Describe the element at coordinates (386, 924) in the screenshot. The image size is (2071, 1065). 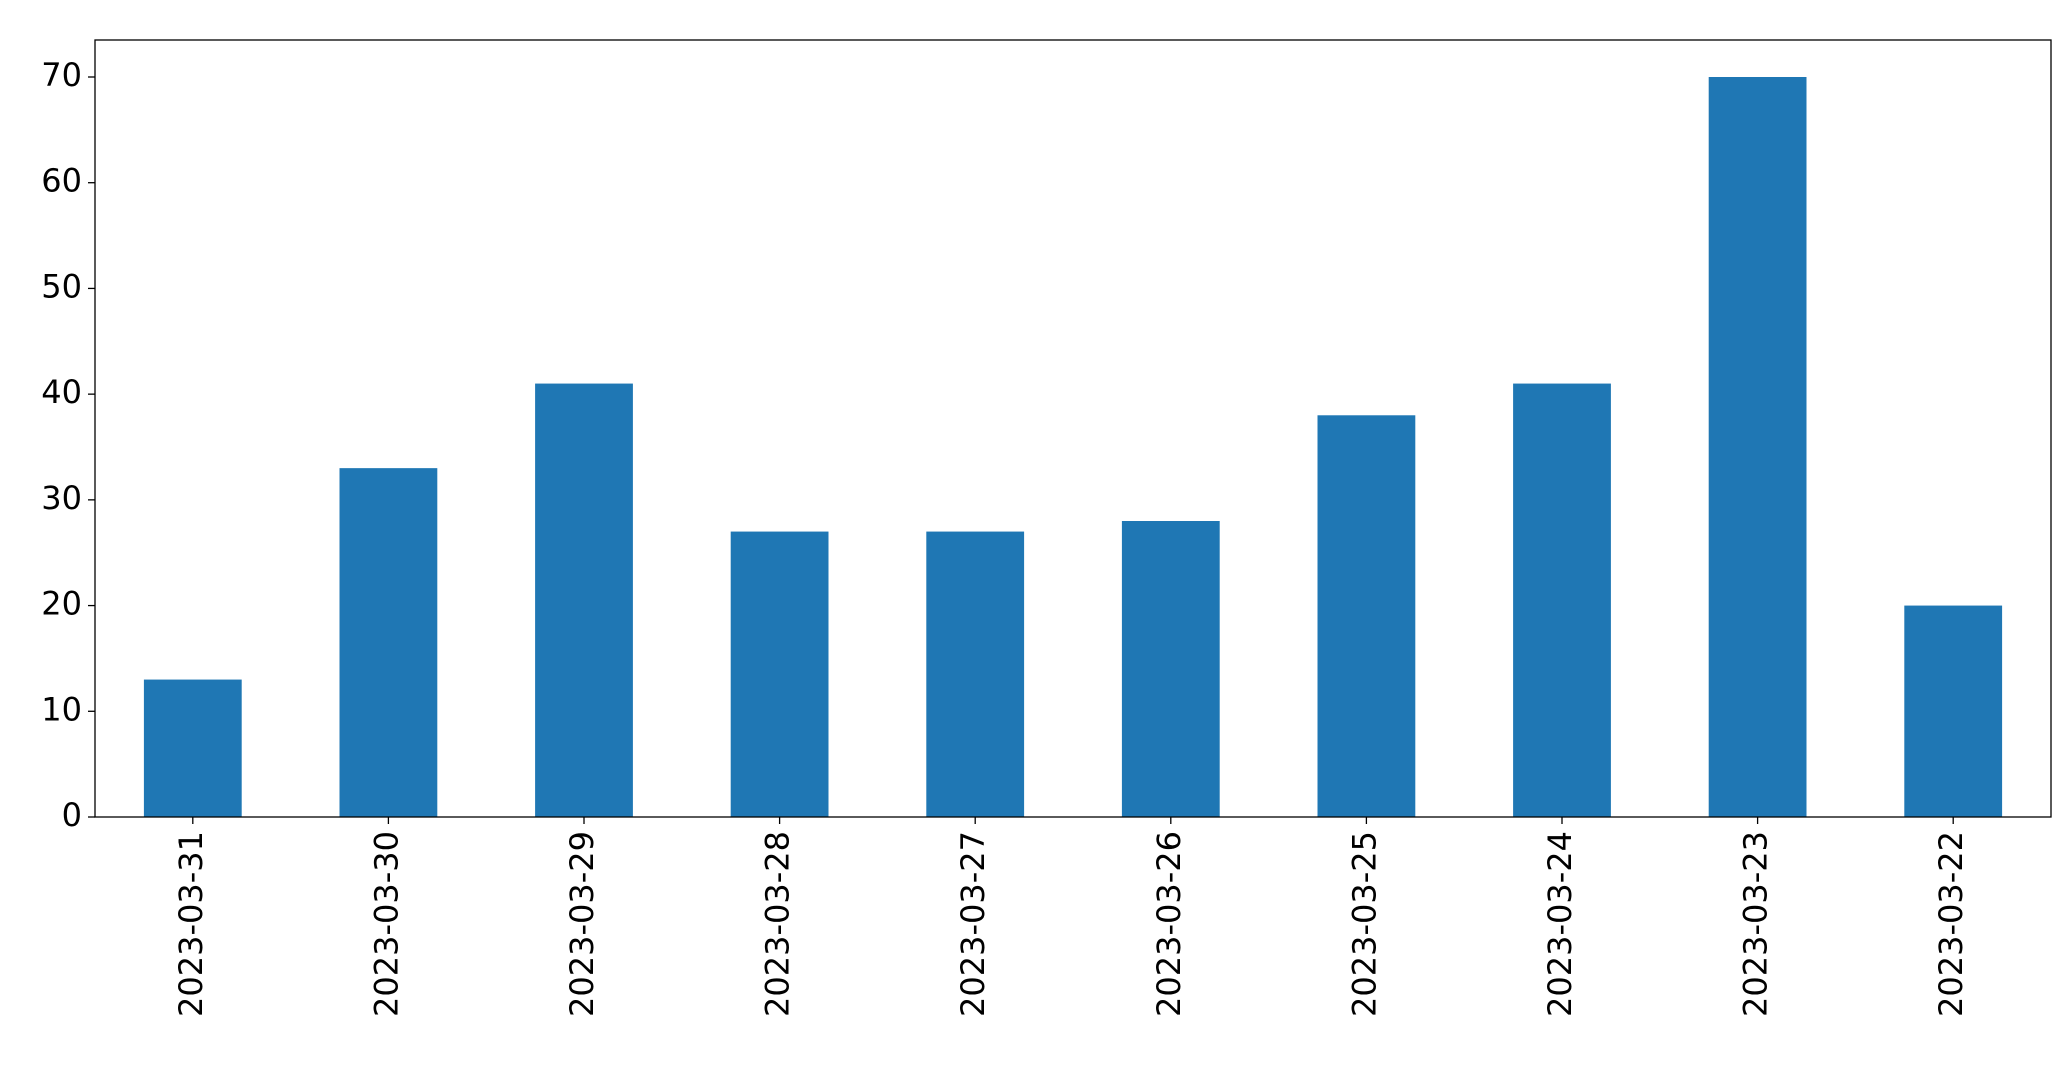
I see `x-tick-label: 2023-03-30` at that location.